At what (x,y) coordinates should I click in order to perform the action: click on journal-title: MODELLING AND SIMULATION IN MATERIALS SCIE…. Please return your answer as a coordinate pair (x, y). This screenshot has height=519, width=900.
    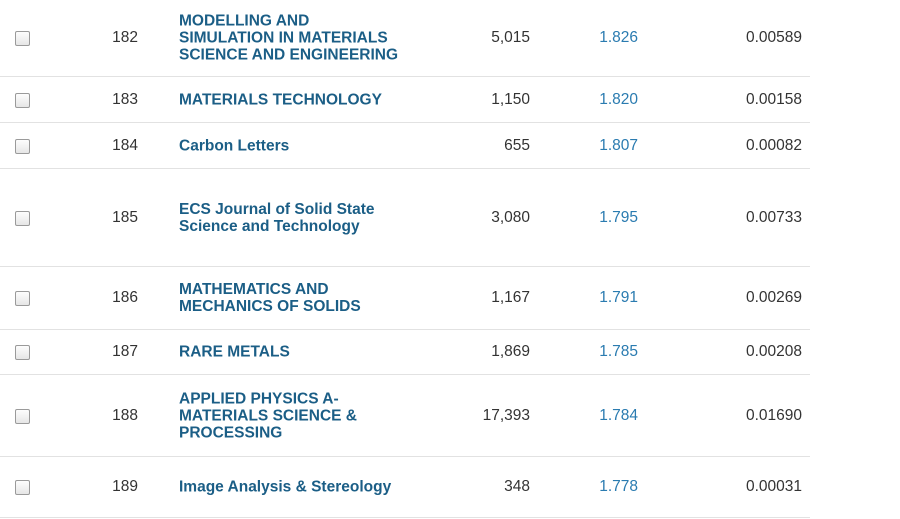
    Looking at the image, I should click on (288, 38).